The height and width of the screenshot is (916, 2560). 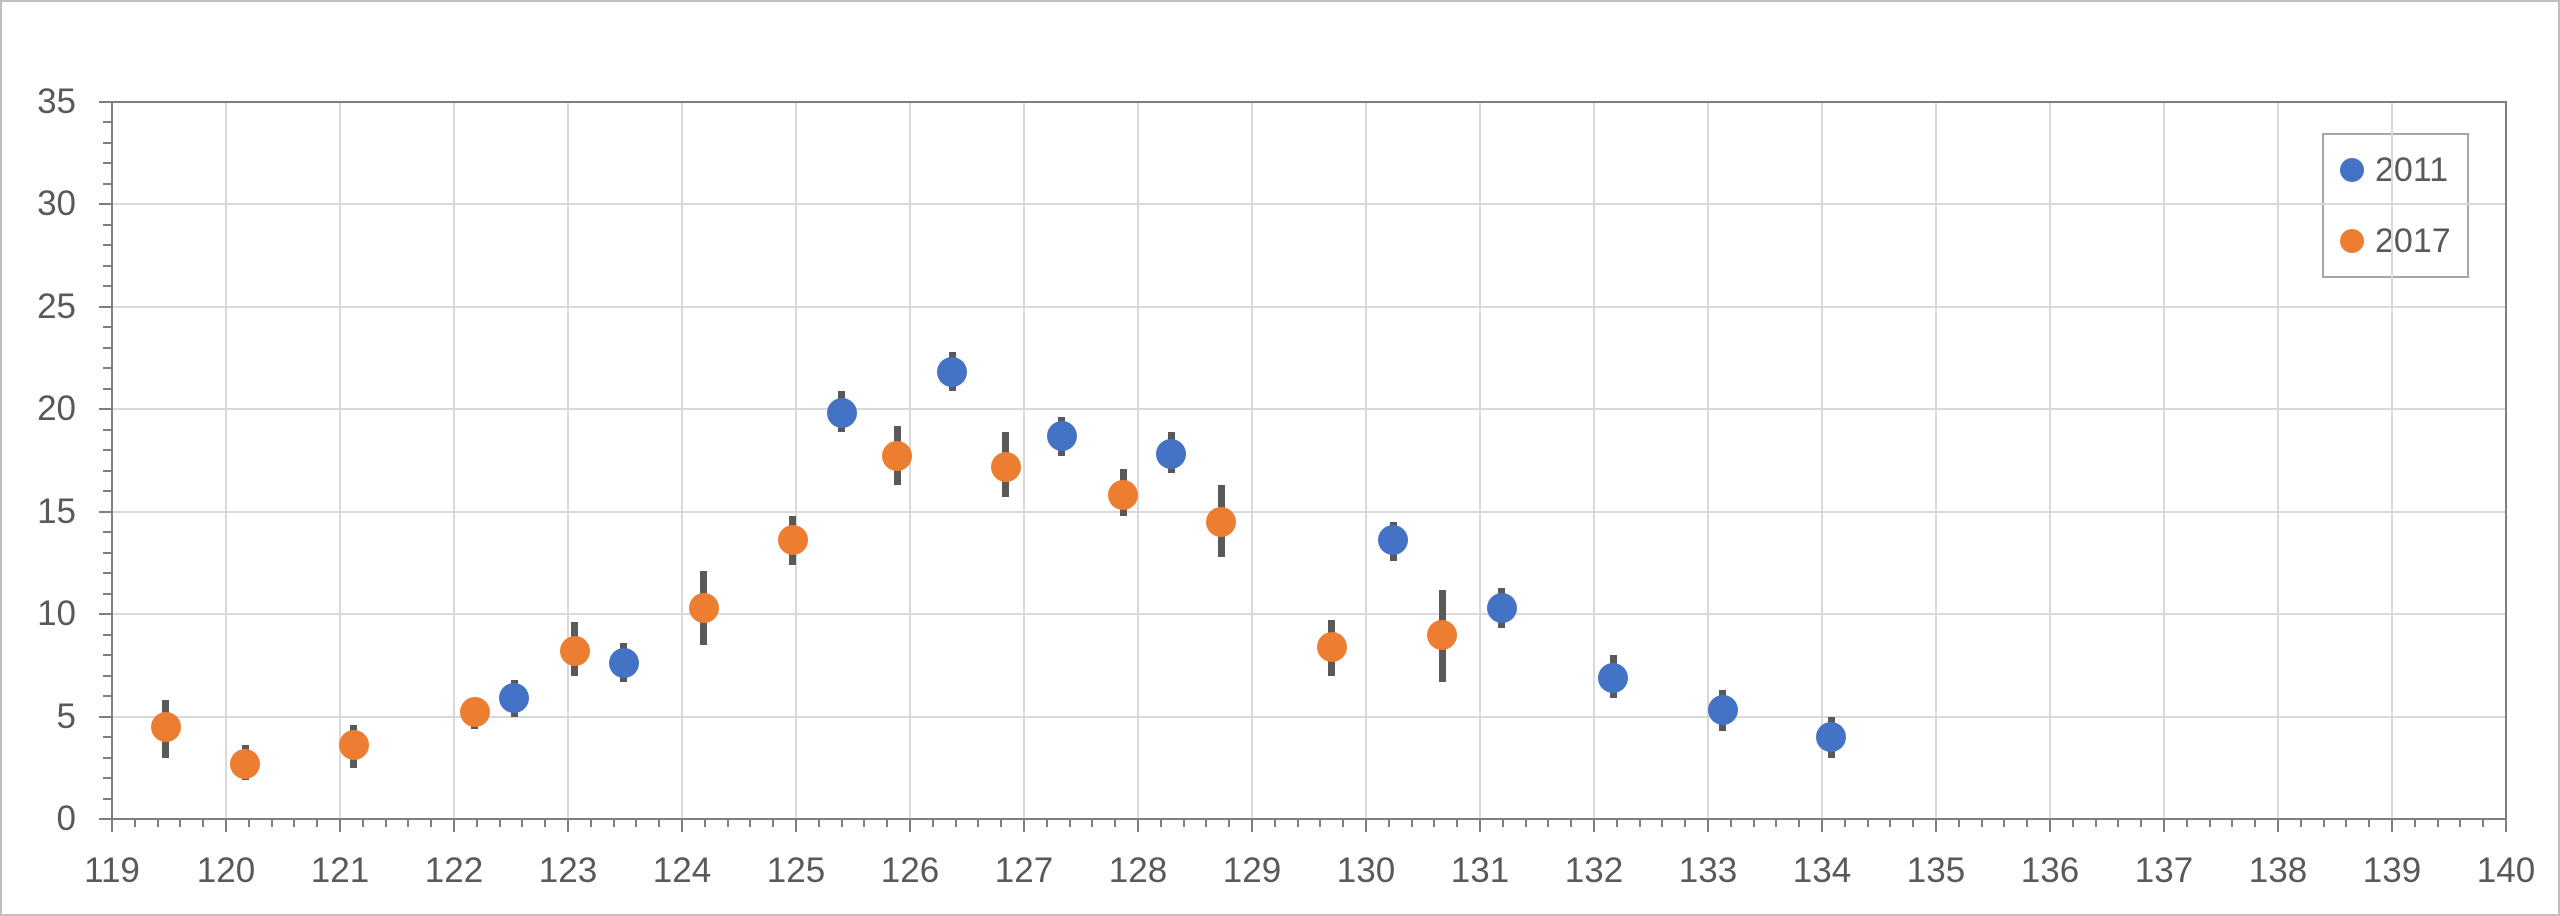 What do you see at coordinates (1822, 870) in the screenshot?
I see `x-tick-label: 134` at bounding box center [1822, 870].